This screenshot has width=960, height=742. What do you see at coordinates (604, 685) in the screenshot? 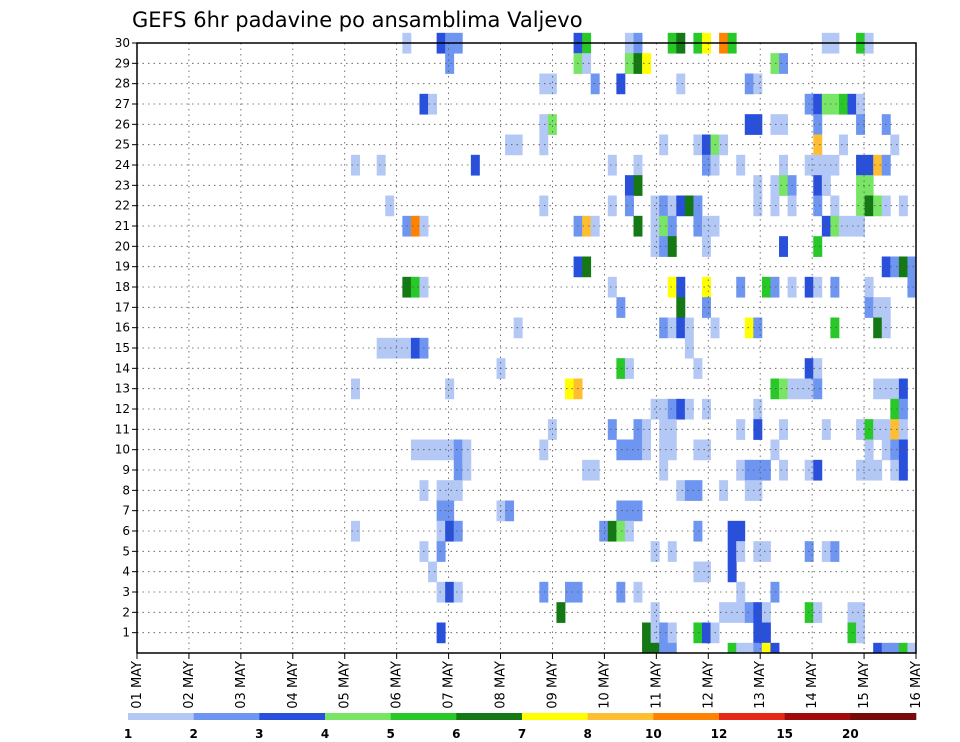
I see `x-tick-label: 10 MAY` at bounding box center [604, 685].